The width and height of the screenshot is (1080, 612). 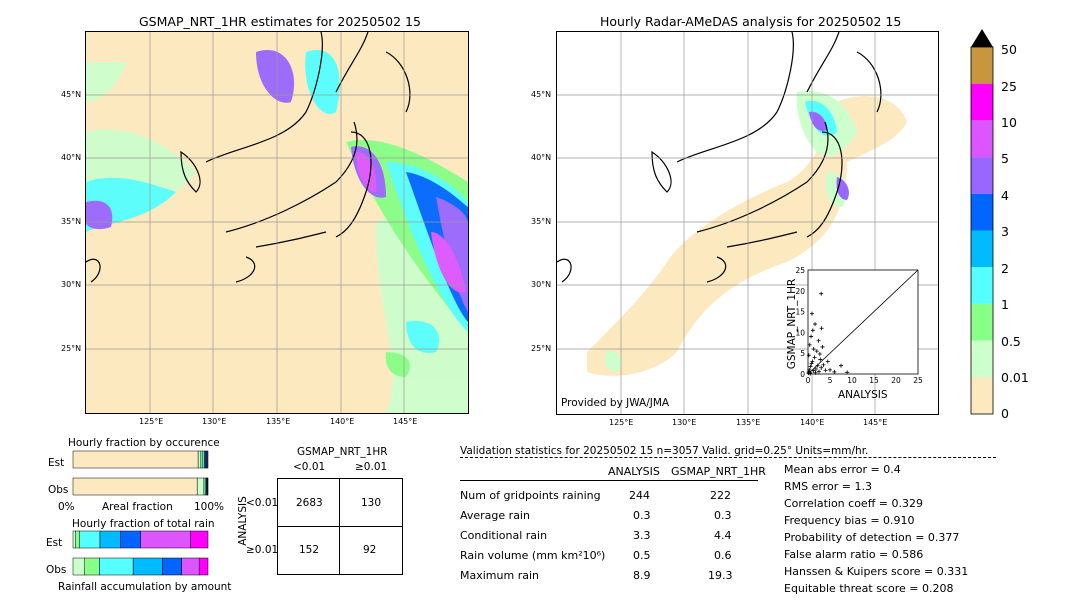 What do you see at coordinates (802, 353) in the screenshot?
I see `scatter-ytick: 5` at bounding box center [802, 353].